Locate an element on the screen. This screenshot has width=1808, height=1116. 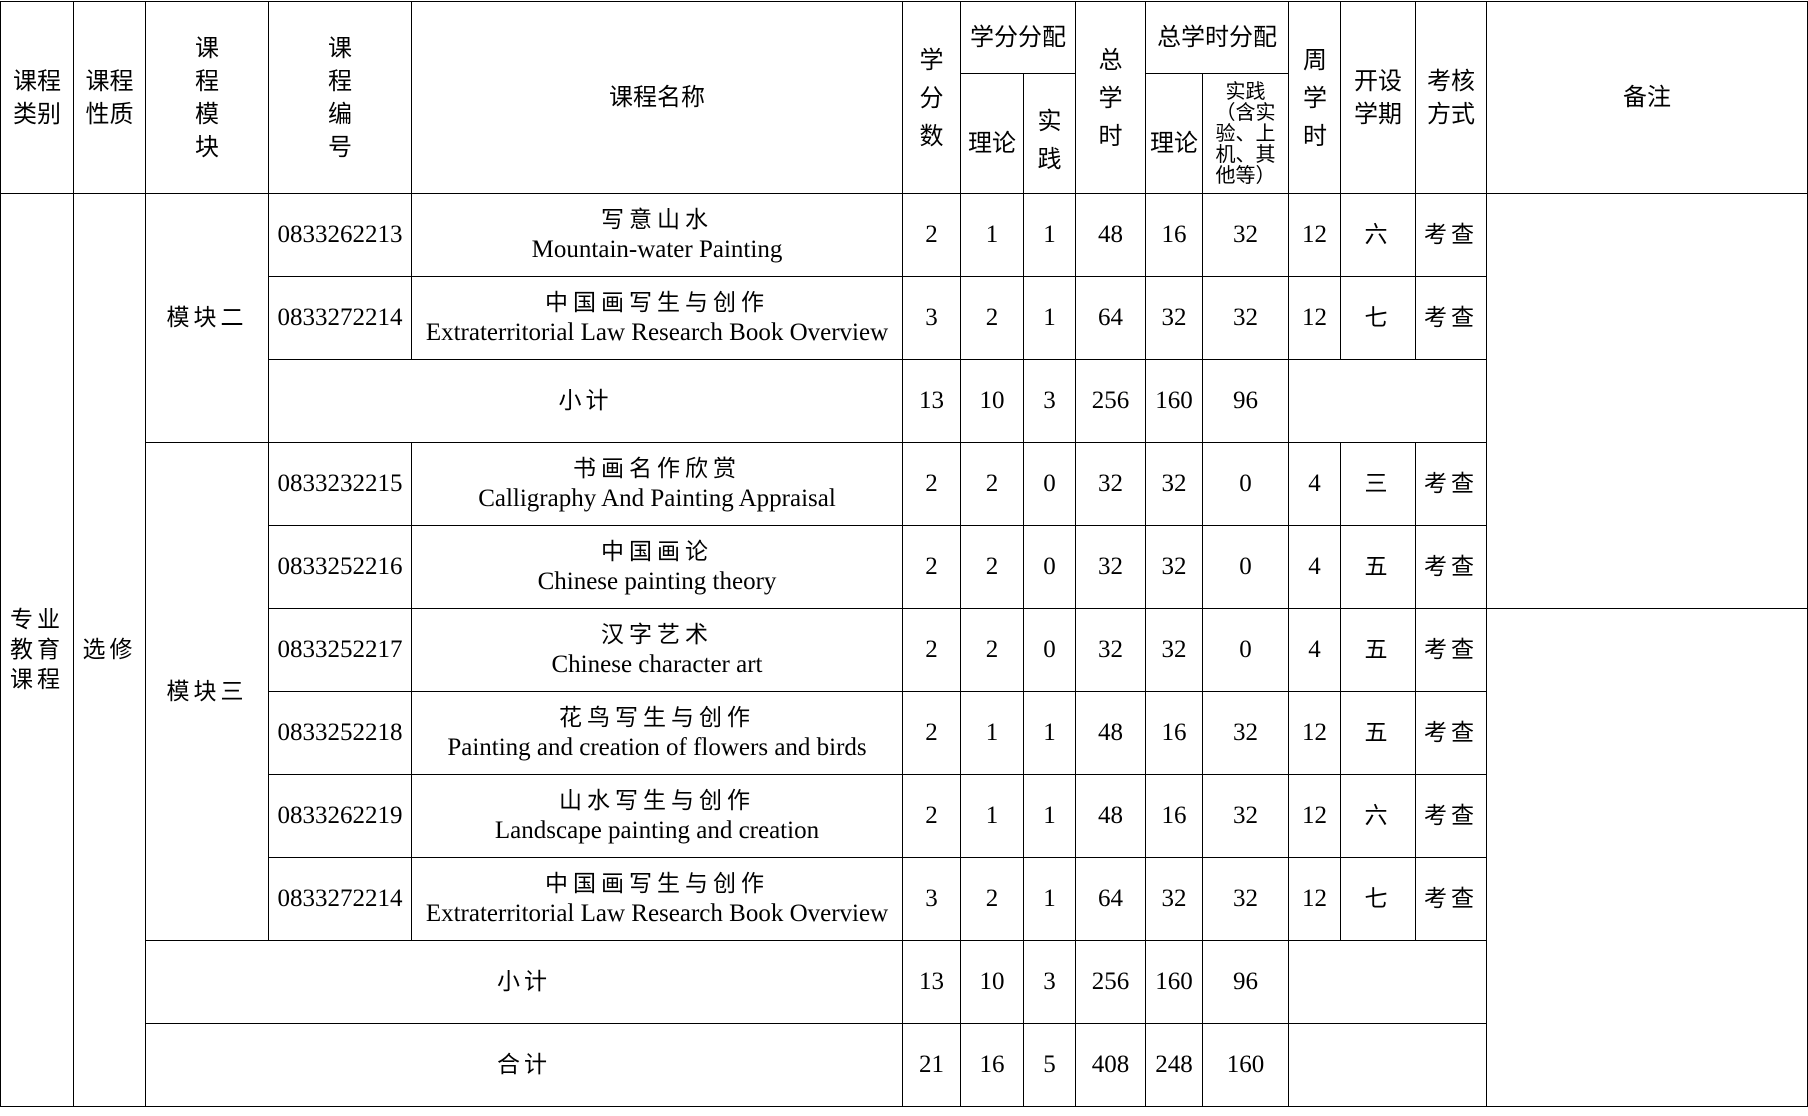
course-name: 中国画论 Chinese painting theory is located at coordinates (657, 567).